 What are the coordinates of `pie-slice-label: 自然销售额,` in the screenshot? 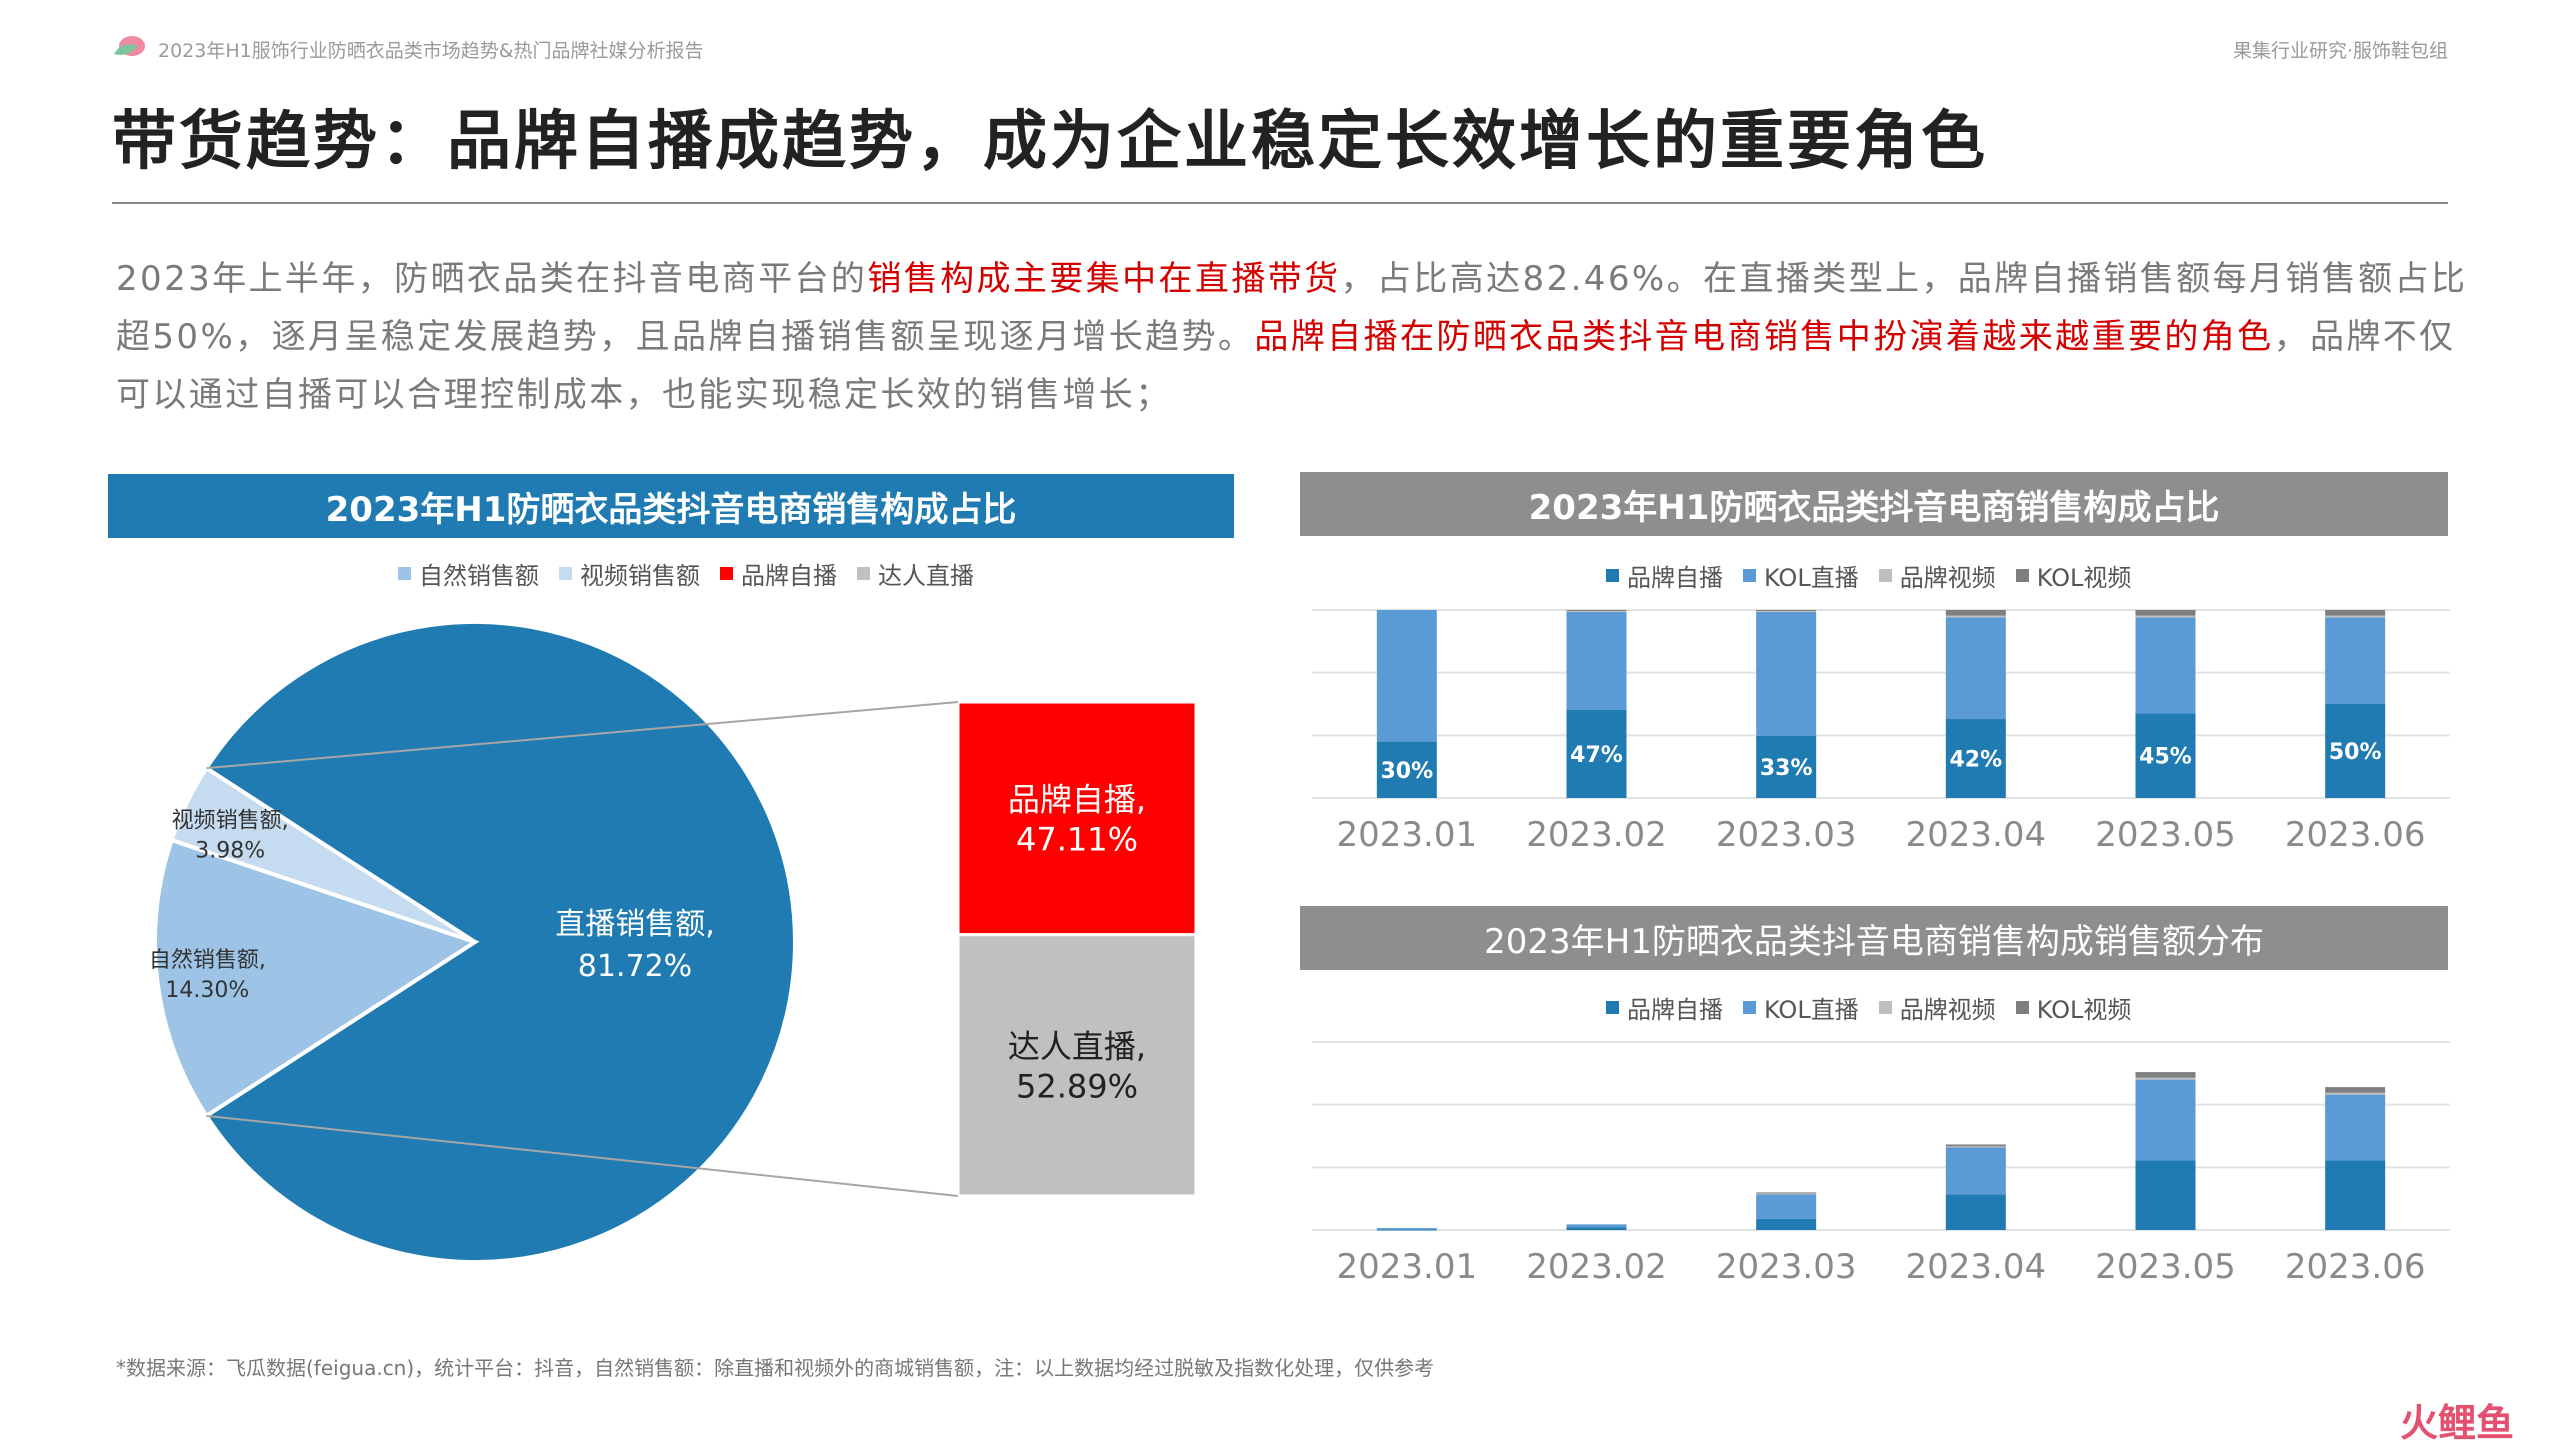 It's located at (207, 960).